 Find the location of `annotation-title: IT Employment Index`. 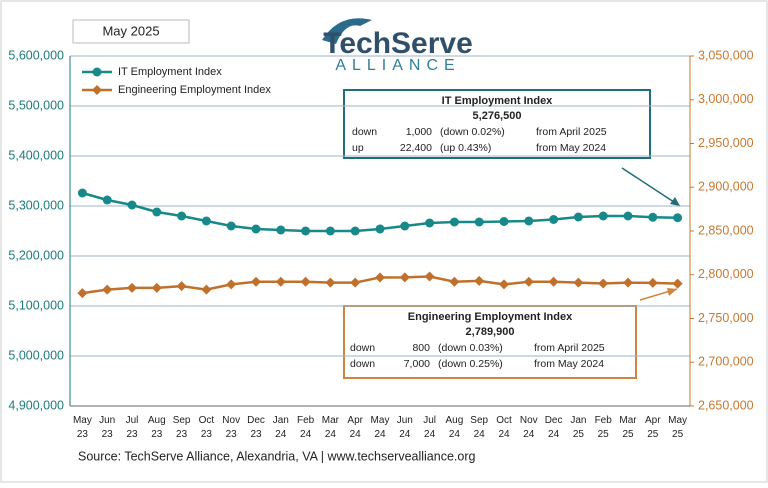

annotation-title: IT Employment Index is located at coordinates (498, 101).